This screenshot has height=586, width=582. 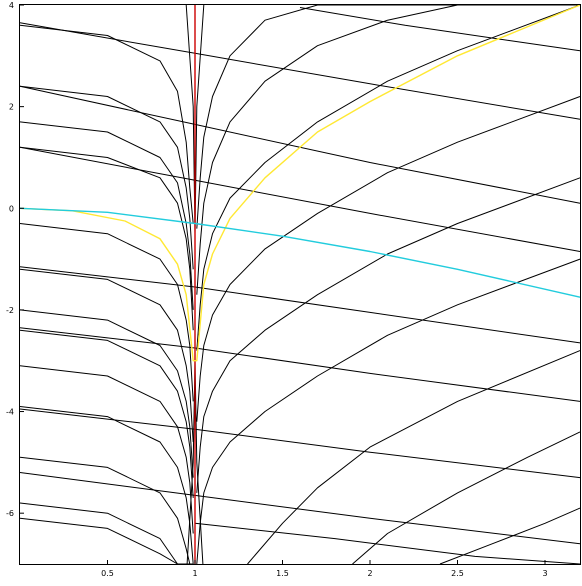 I want to click on x-tick-label: 1.5, so click(x=282, y=573).